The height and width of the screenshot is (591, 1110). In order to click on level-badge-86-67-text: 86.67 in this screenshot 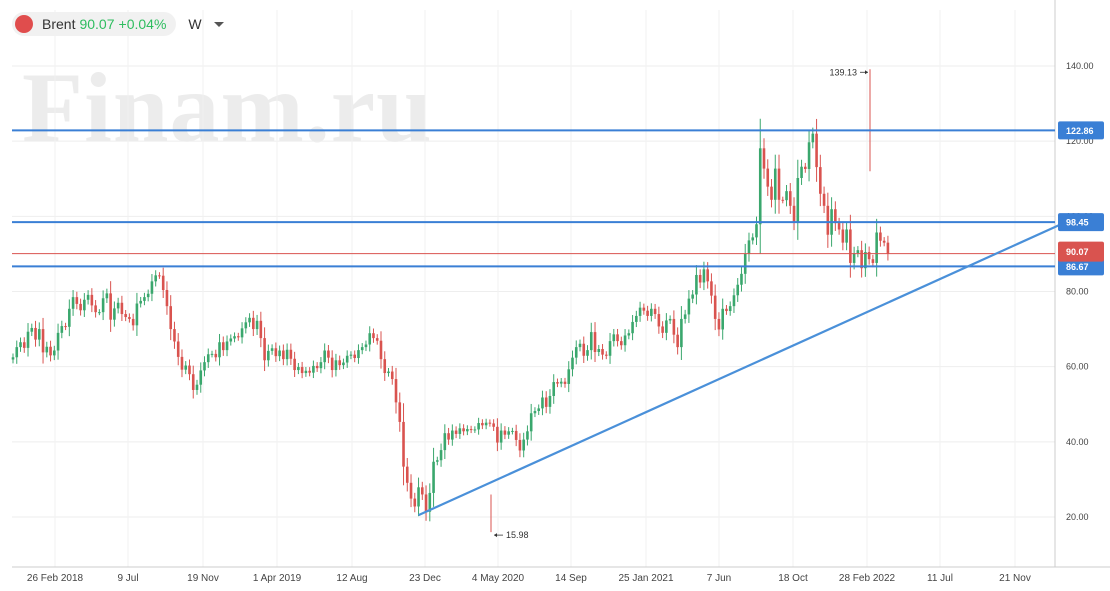, I will do `click(1077, 267)`.